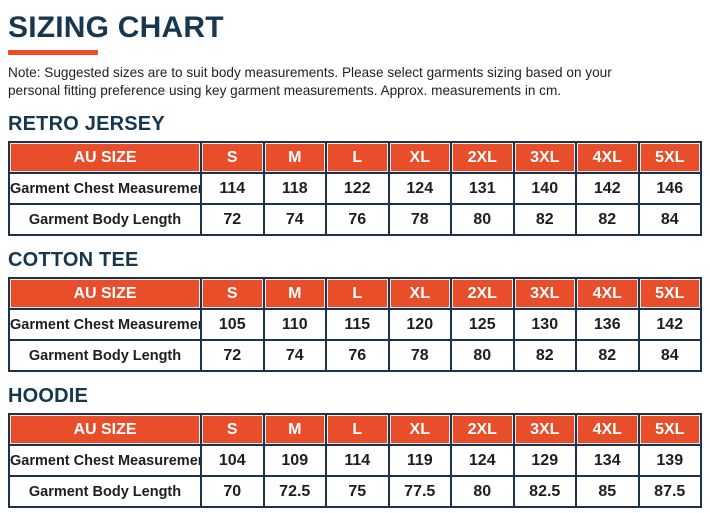 Image resolution: width=710 pixels, height=513 pixels. Describe the element at coordinates (544, 460) in the screenshot. I see `cell-value: 129` at that location.